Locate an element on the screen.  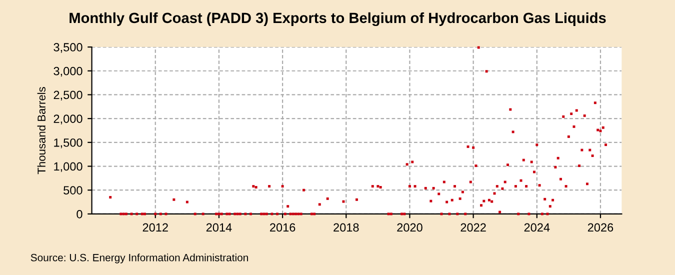
x-tick-label: 2018 is located at coordinates (346, 227).